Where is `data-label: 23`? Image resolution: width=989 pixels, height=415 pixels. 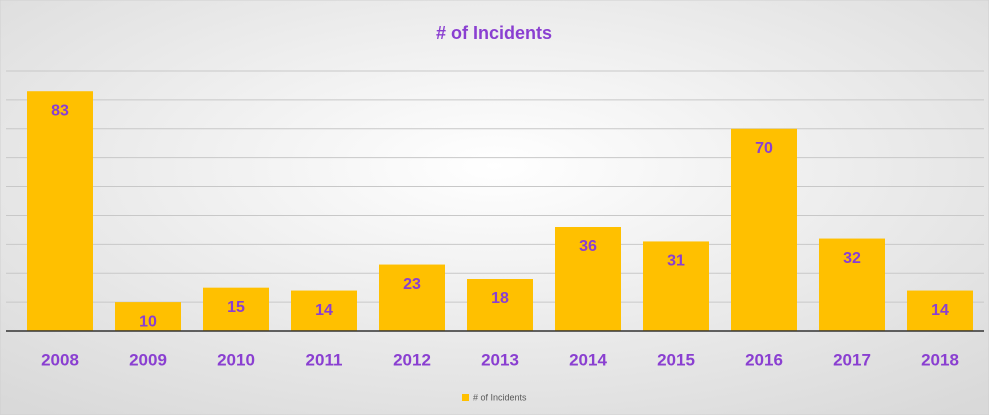 data-label: 23 is located at coordinates (412, 284).